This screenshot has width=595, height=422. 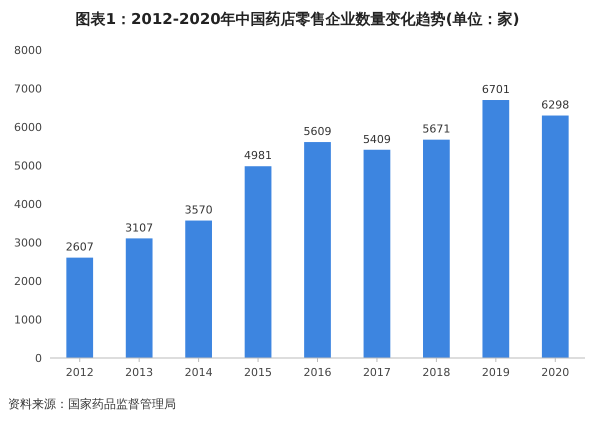 I want to click on data-label: 4981, so click(x=258, y=155).